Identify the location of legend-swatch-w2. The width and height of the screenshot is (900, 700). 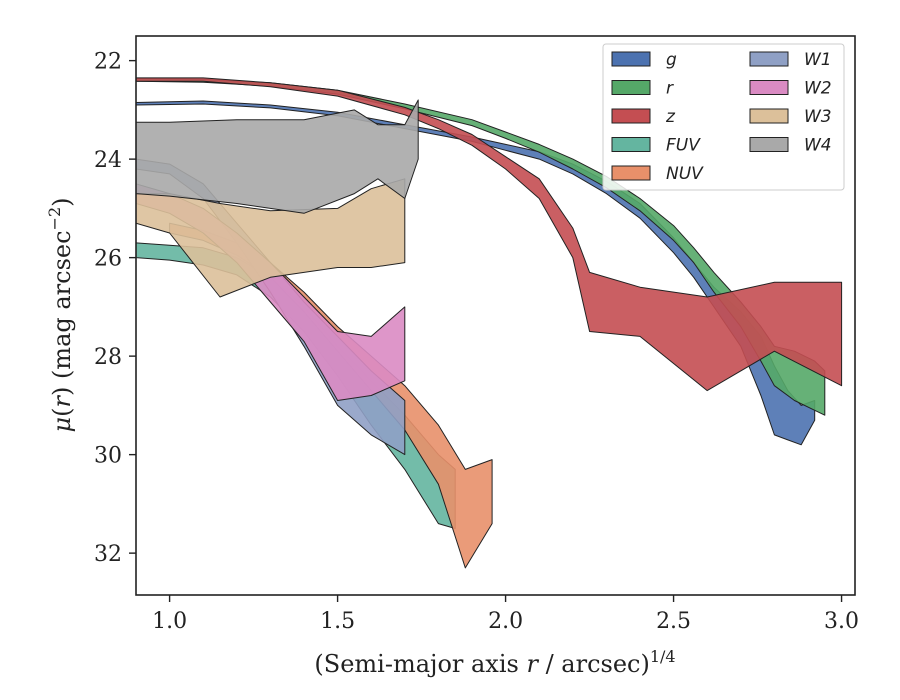
(769, 87).